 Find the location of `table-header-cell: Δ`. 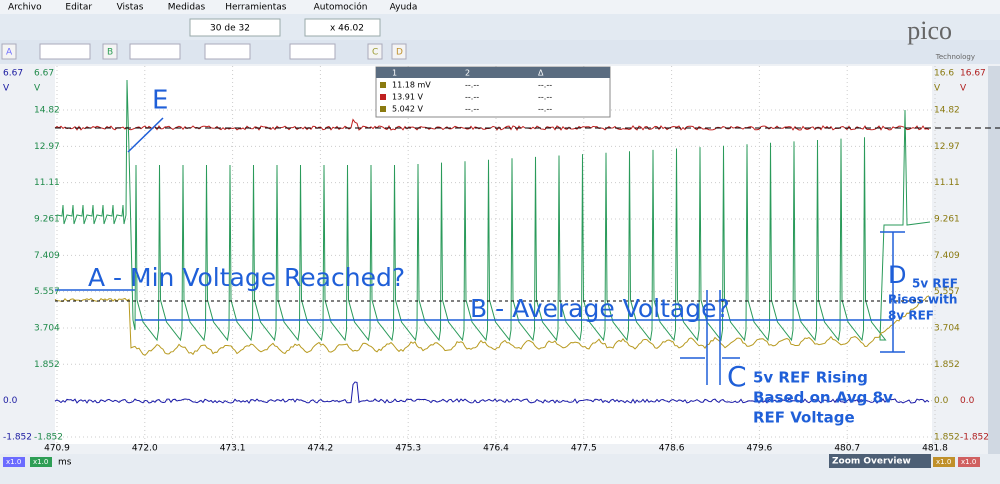

table-header-cell: Δ is located at coordinates (541, 73).